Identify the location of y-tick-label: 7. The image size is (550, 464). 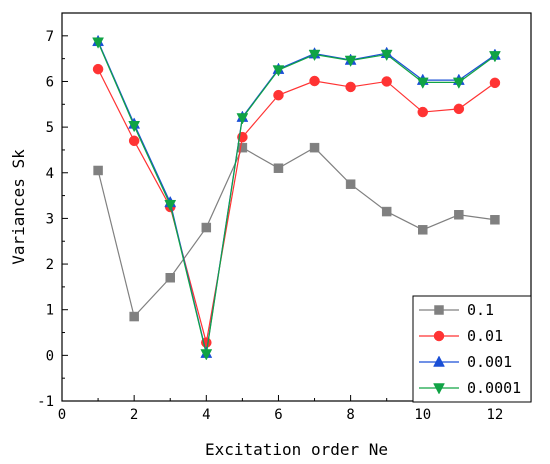
(50, 37).